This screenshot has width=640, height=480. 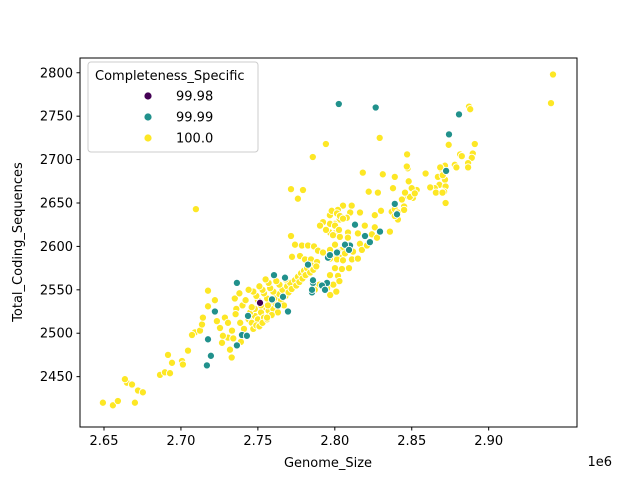 What do you see at coordinates (148, 138) in the screenshot?
I see `legend-marker-100.0` at bounding box center [148, 138].